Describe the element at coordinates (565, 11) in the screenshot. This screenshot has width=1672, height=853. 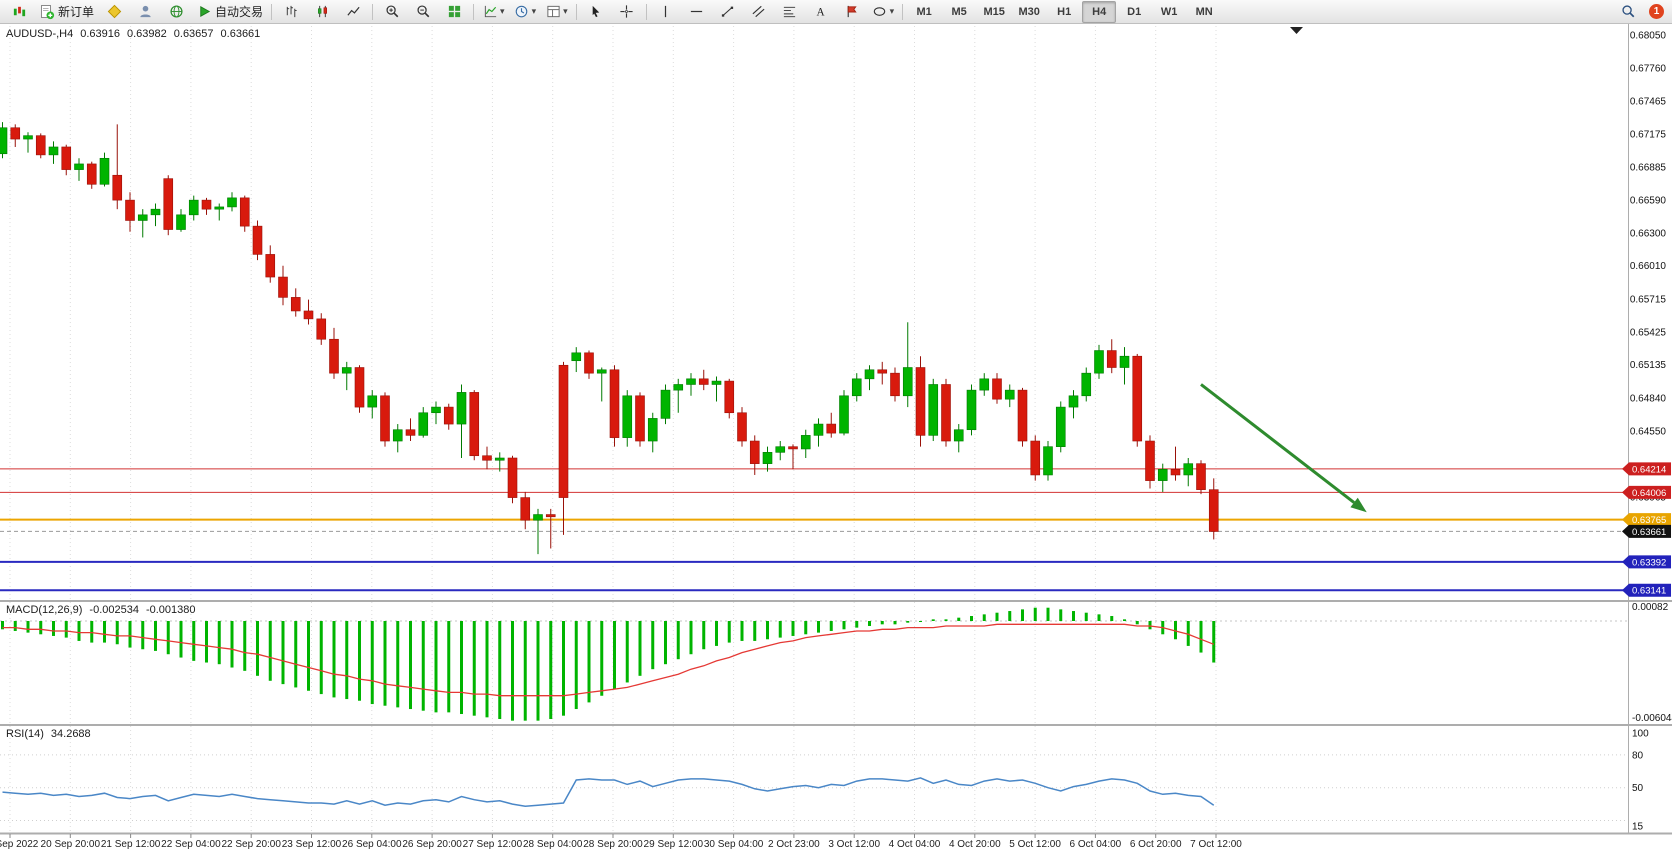
I see `dropdown-caret-icon: ▾` at that location.